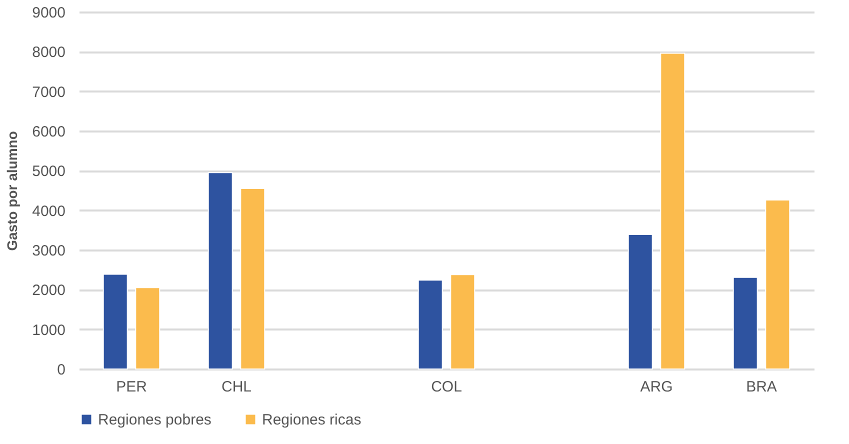 The width and height of the screenshot is (849, 444). Describe the element at coordinates (49, 251) in the screenshot. I see `y-tick-label: 3000` at that location.